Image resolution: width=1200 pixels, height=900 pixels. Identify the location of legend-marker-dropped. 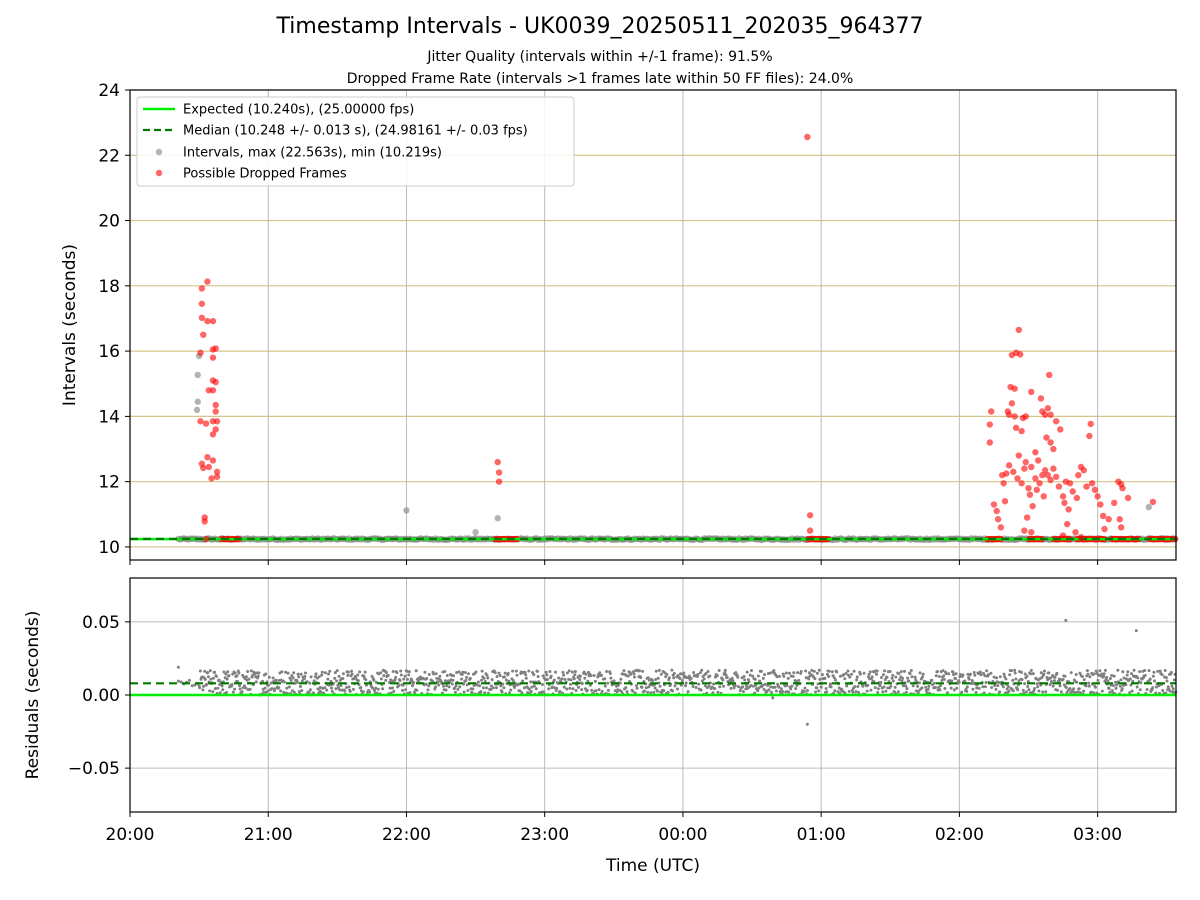
(159, 173).